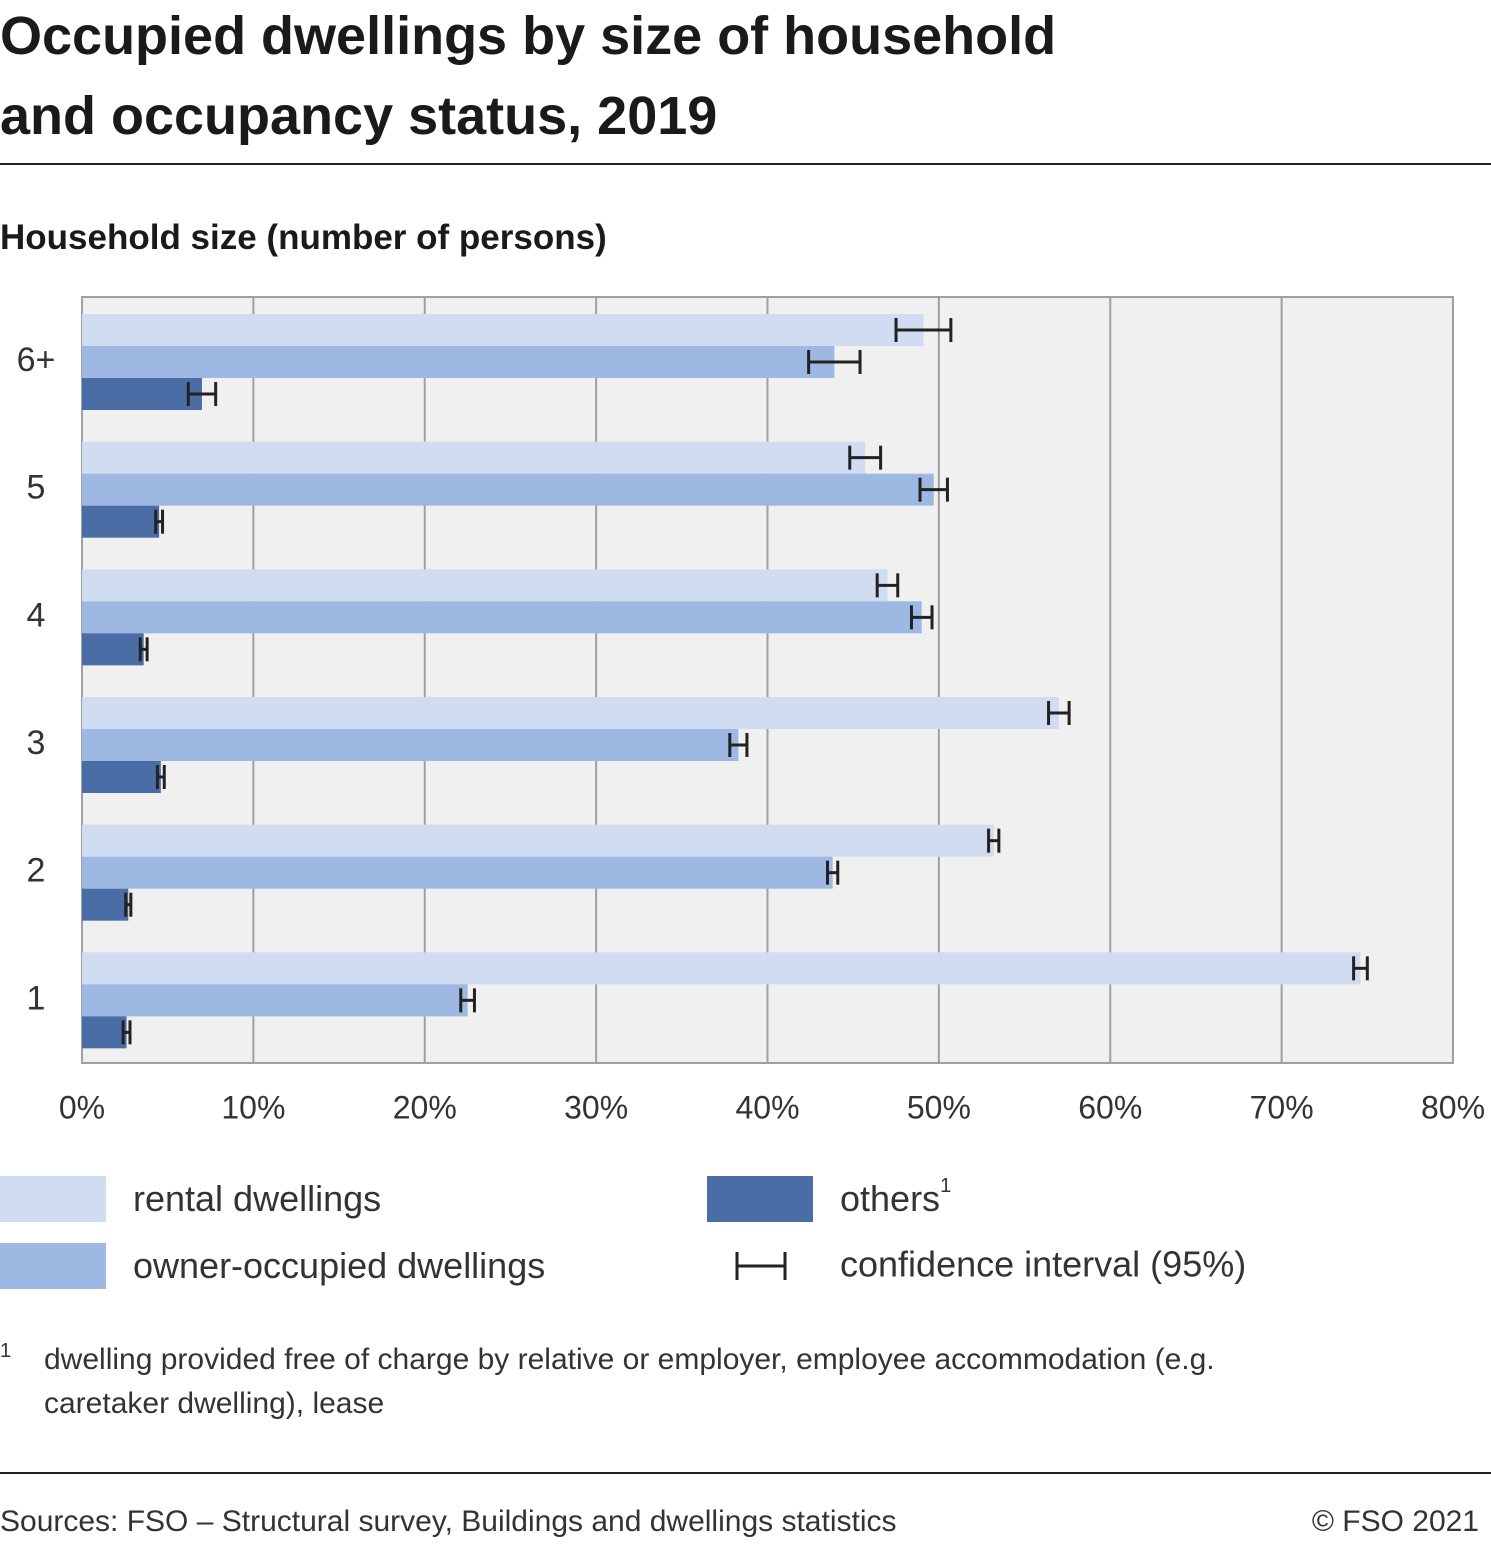 Image resolution: width=1491 pixels, height=1545 pixels. I want to click on footnote-marker: 1, so click(6, 1351).